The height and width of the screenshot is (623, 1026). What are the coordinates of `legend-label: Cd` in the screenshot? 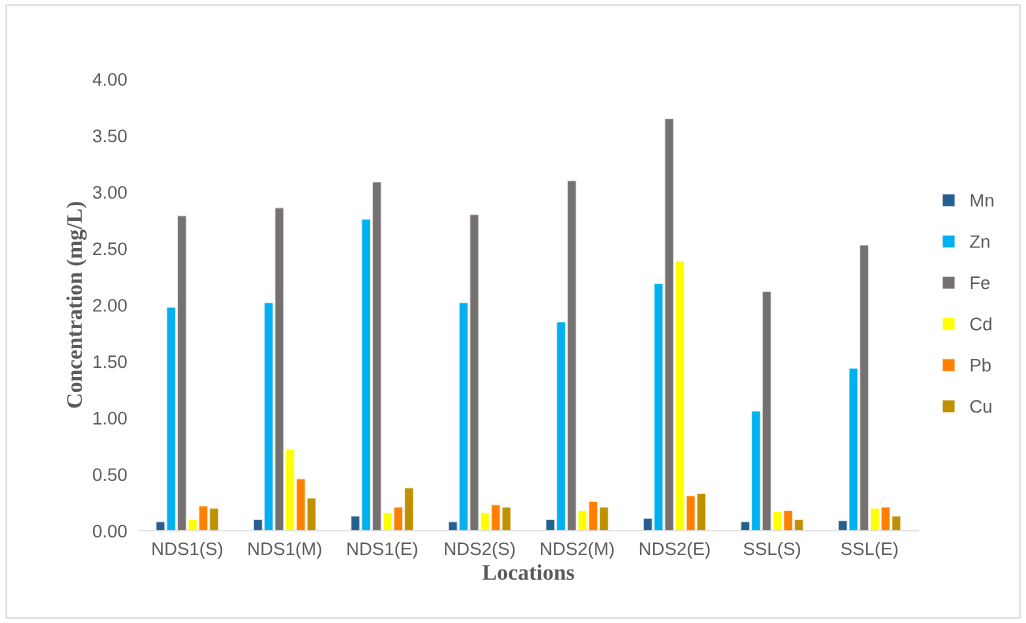 It's located at (981, 324).